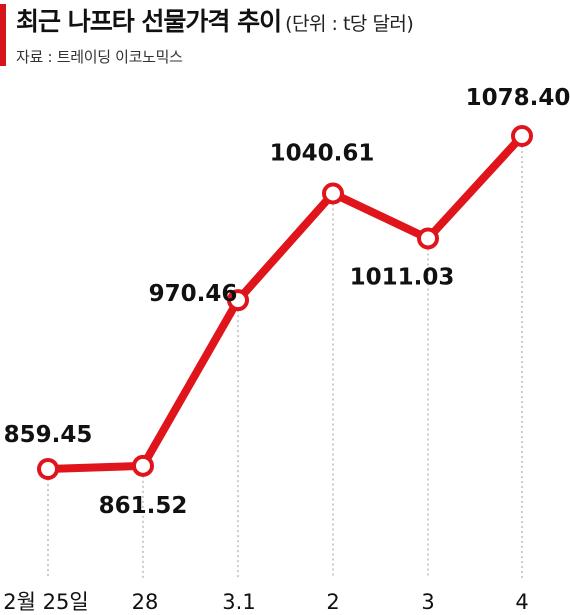 This screenshot has width=570, height=615. Describe the element at coordinates (332, 602) in the screenshot. I see `x-tick-label: 2` at that location.